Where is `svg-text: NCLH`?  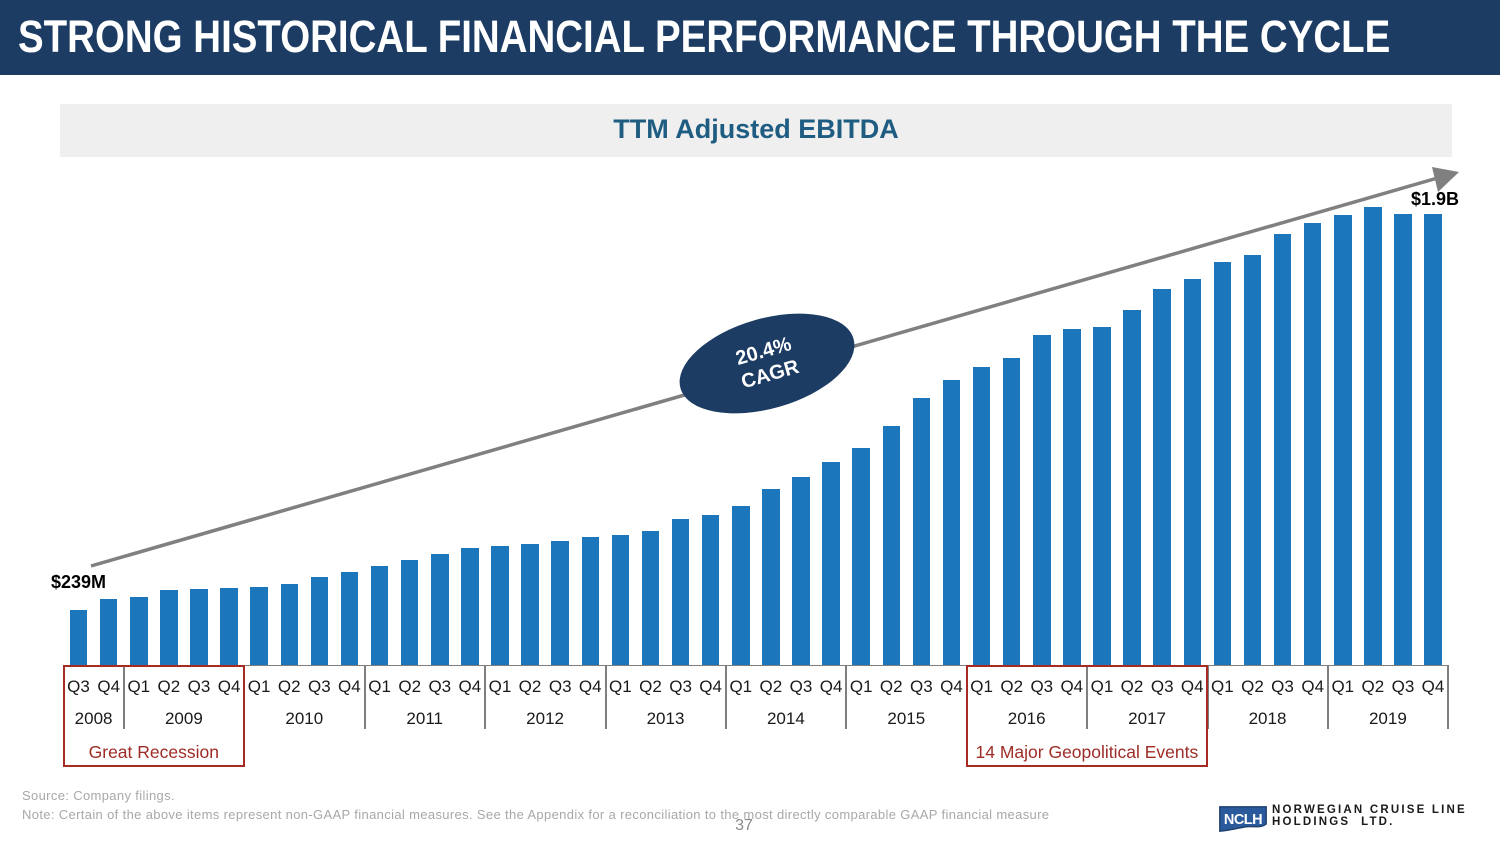 svg-text: NCLH is located at coordinates (1243, 820).